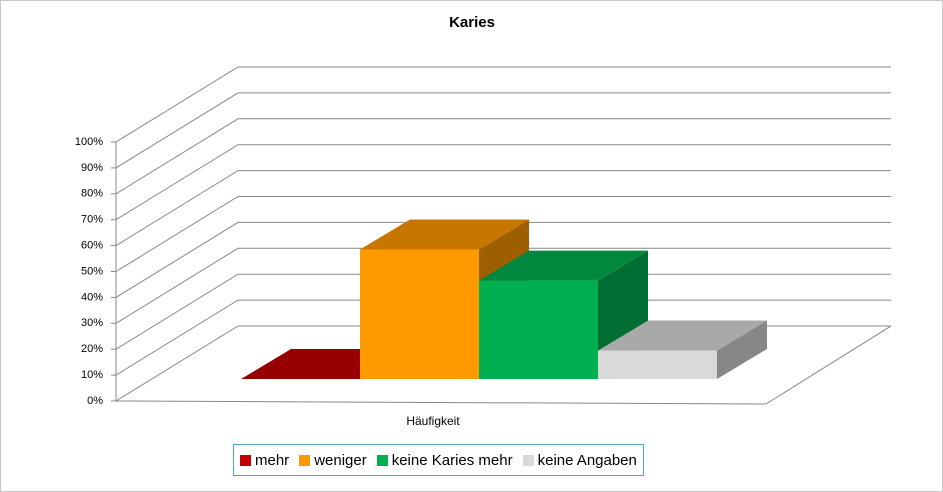  I want to click on x-tick-label: Häufigkeit, so click(433, 421).